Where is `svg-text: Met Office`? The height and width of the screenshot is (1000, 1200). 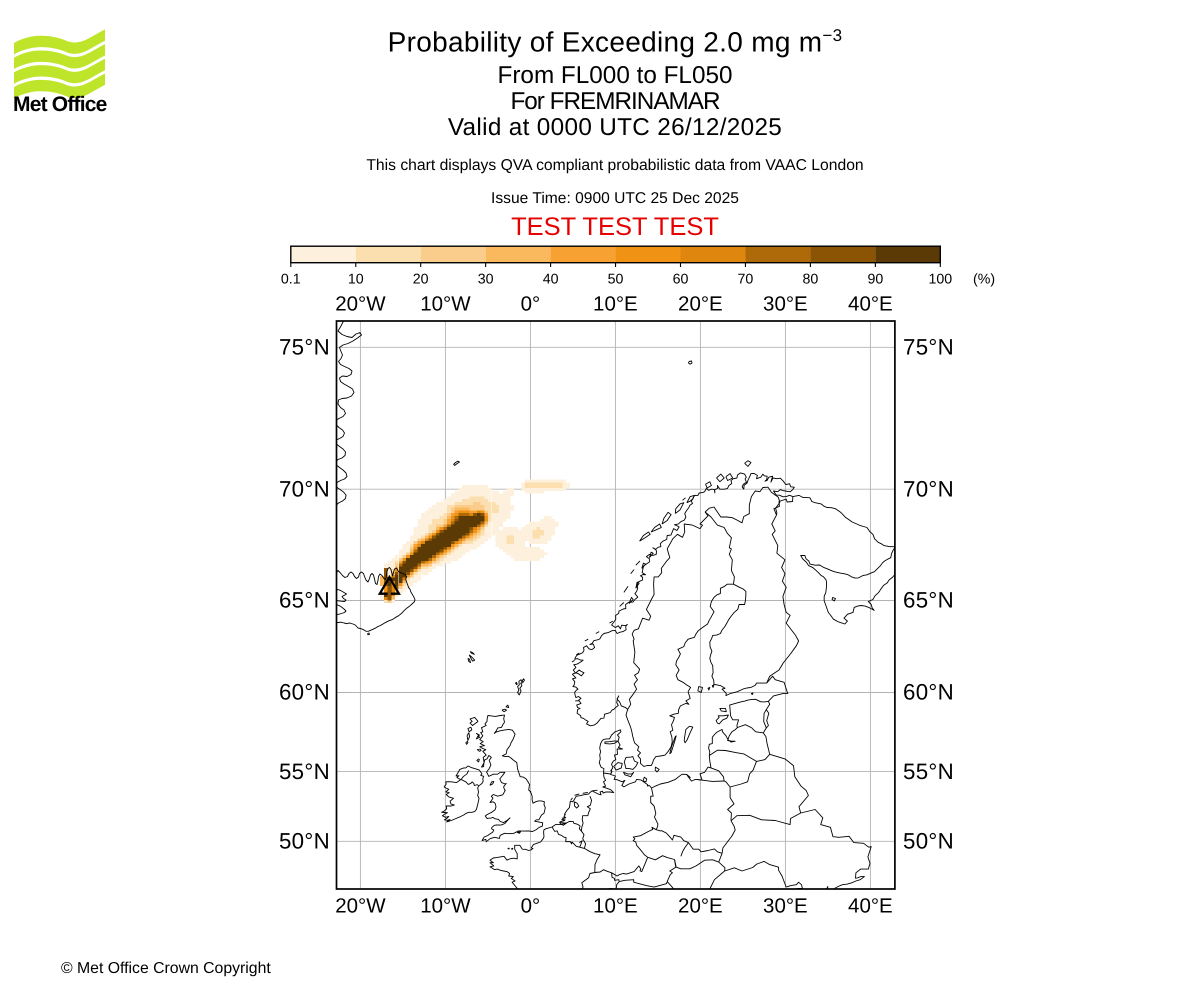 svg-text: Met Office is located at coordinates (60, 104).